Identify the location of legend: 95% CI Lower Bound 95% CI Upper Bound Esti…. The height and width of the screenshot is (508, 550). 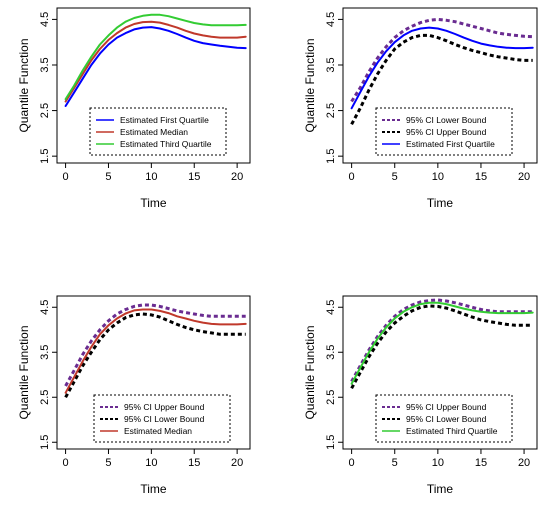
(444, 131).